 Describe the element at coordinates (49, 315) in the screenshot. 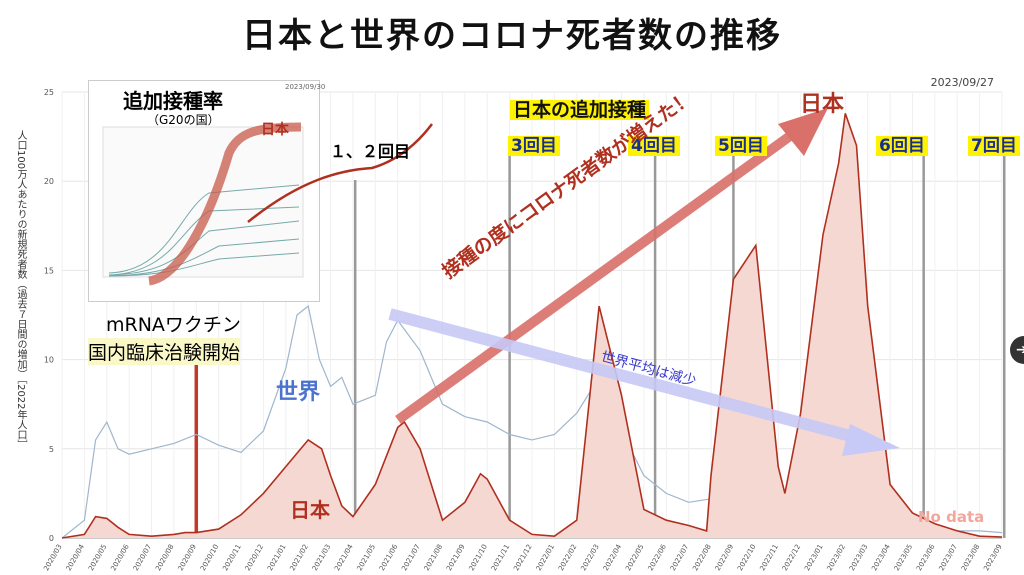

I see `y-tick-labels: 0 5 10 15 20 25` at that location.